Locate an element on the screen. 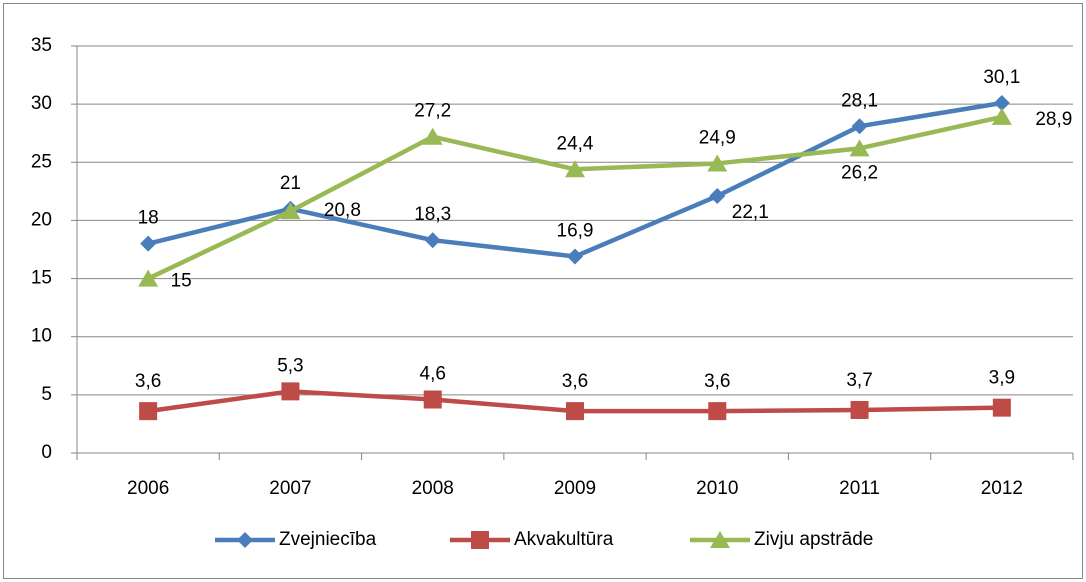  data-label: 22,1 is located at coordinates (750, 212).